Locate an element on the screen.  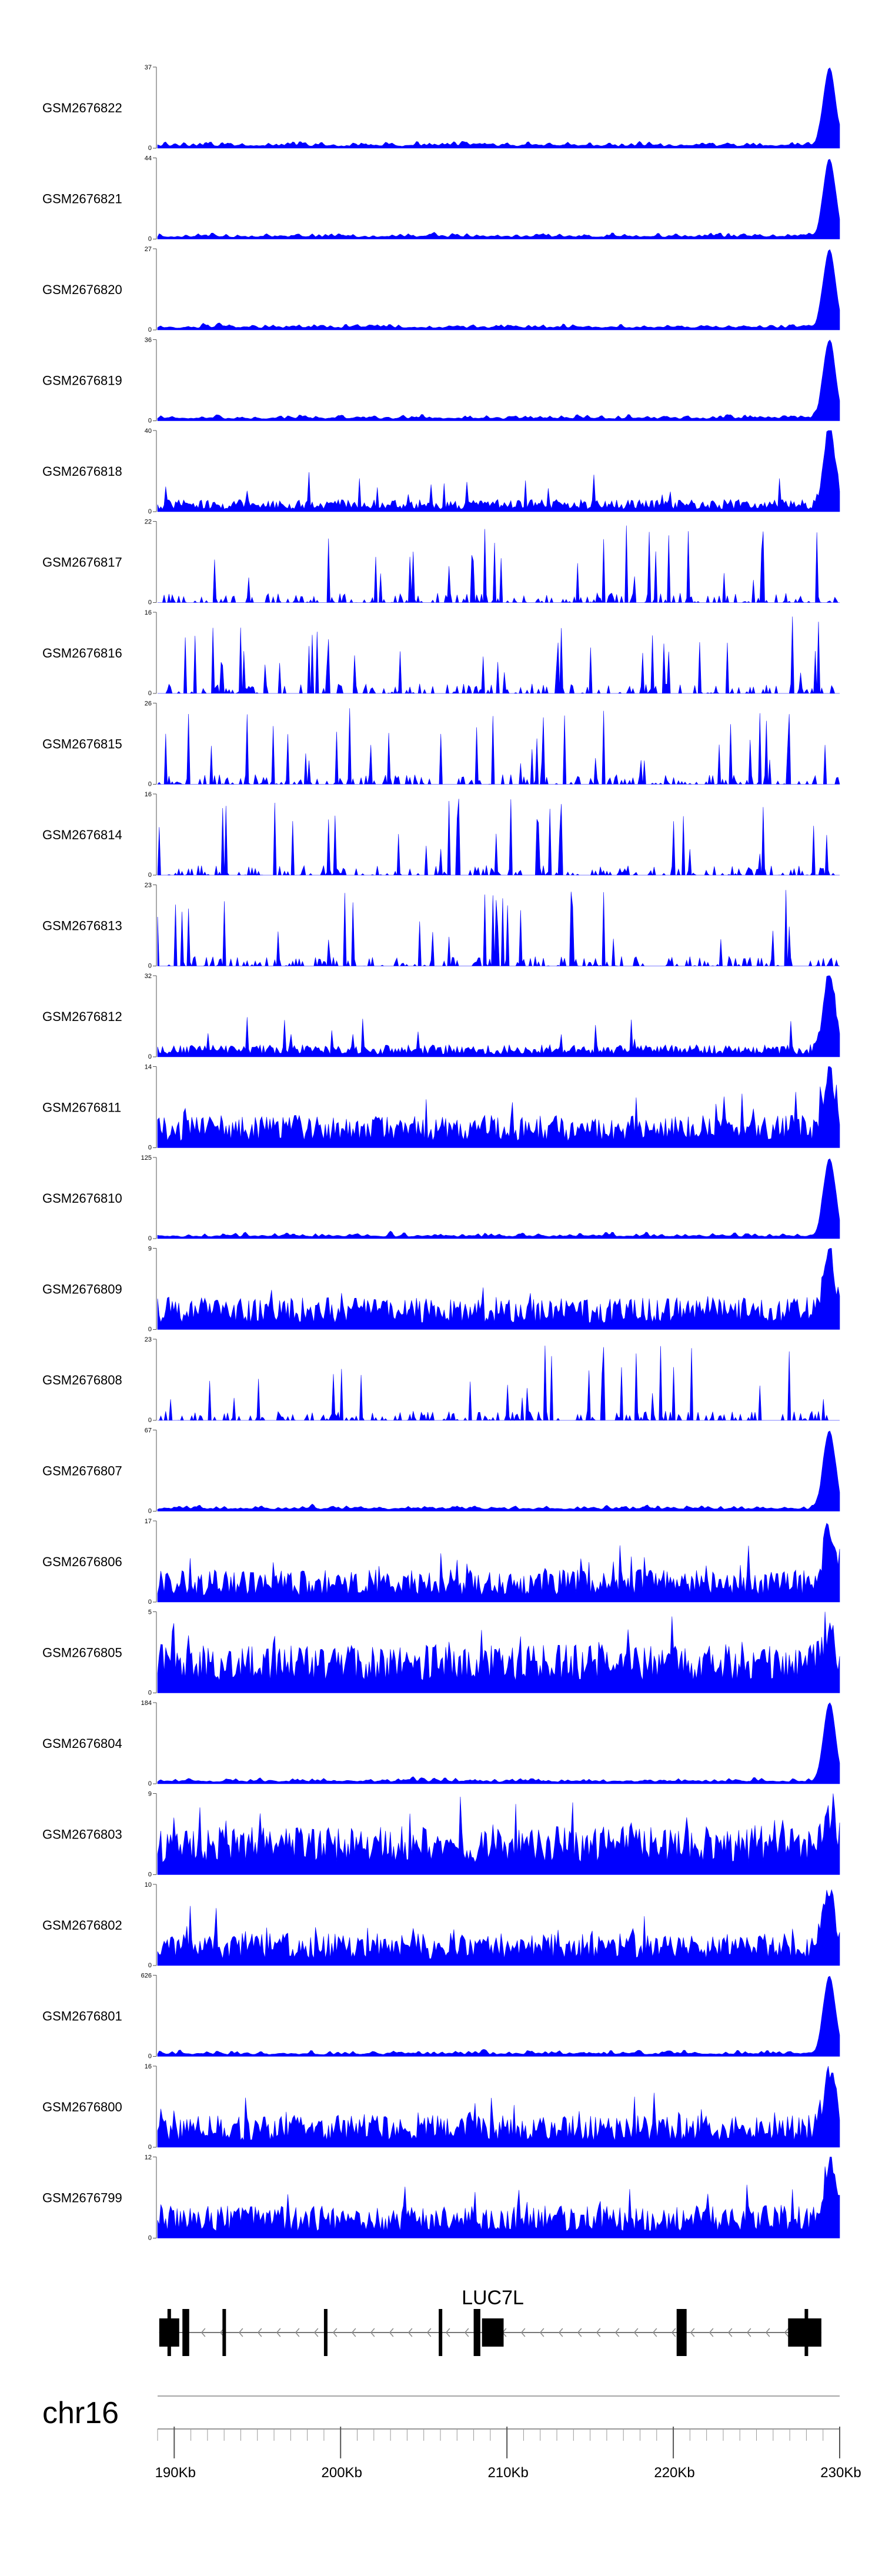
coverage-track: GSM2676807 67 0 is located at coordinates (441, 1471).